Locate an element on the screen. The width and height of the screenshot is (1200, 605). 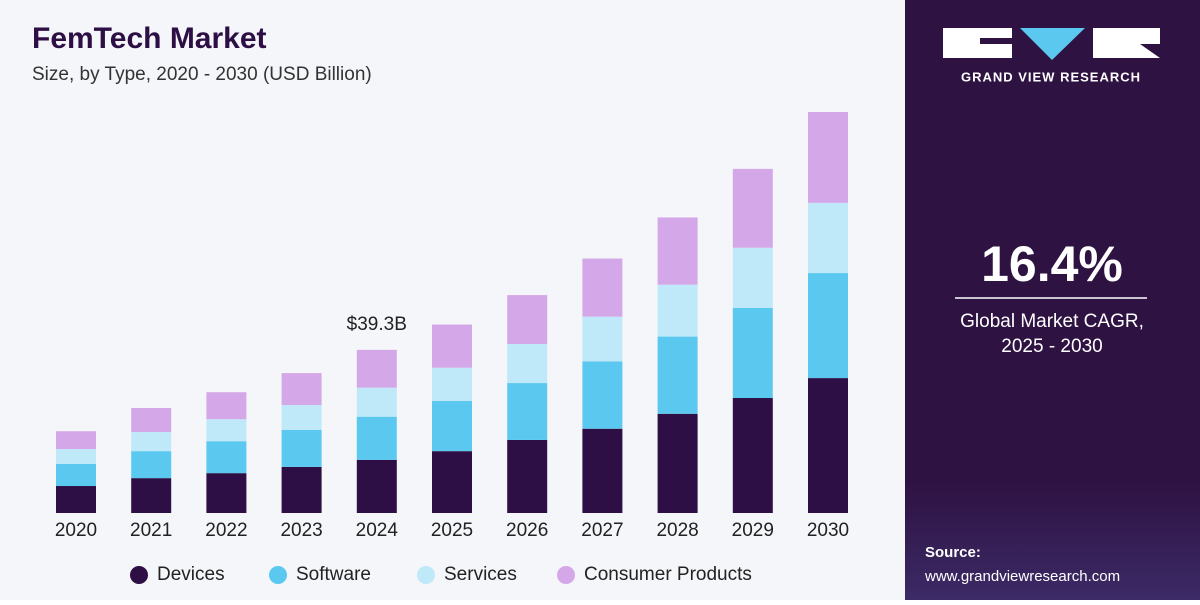
x-tick-label: 2024 is located at coordinates (377, 530).